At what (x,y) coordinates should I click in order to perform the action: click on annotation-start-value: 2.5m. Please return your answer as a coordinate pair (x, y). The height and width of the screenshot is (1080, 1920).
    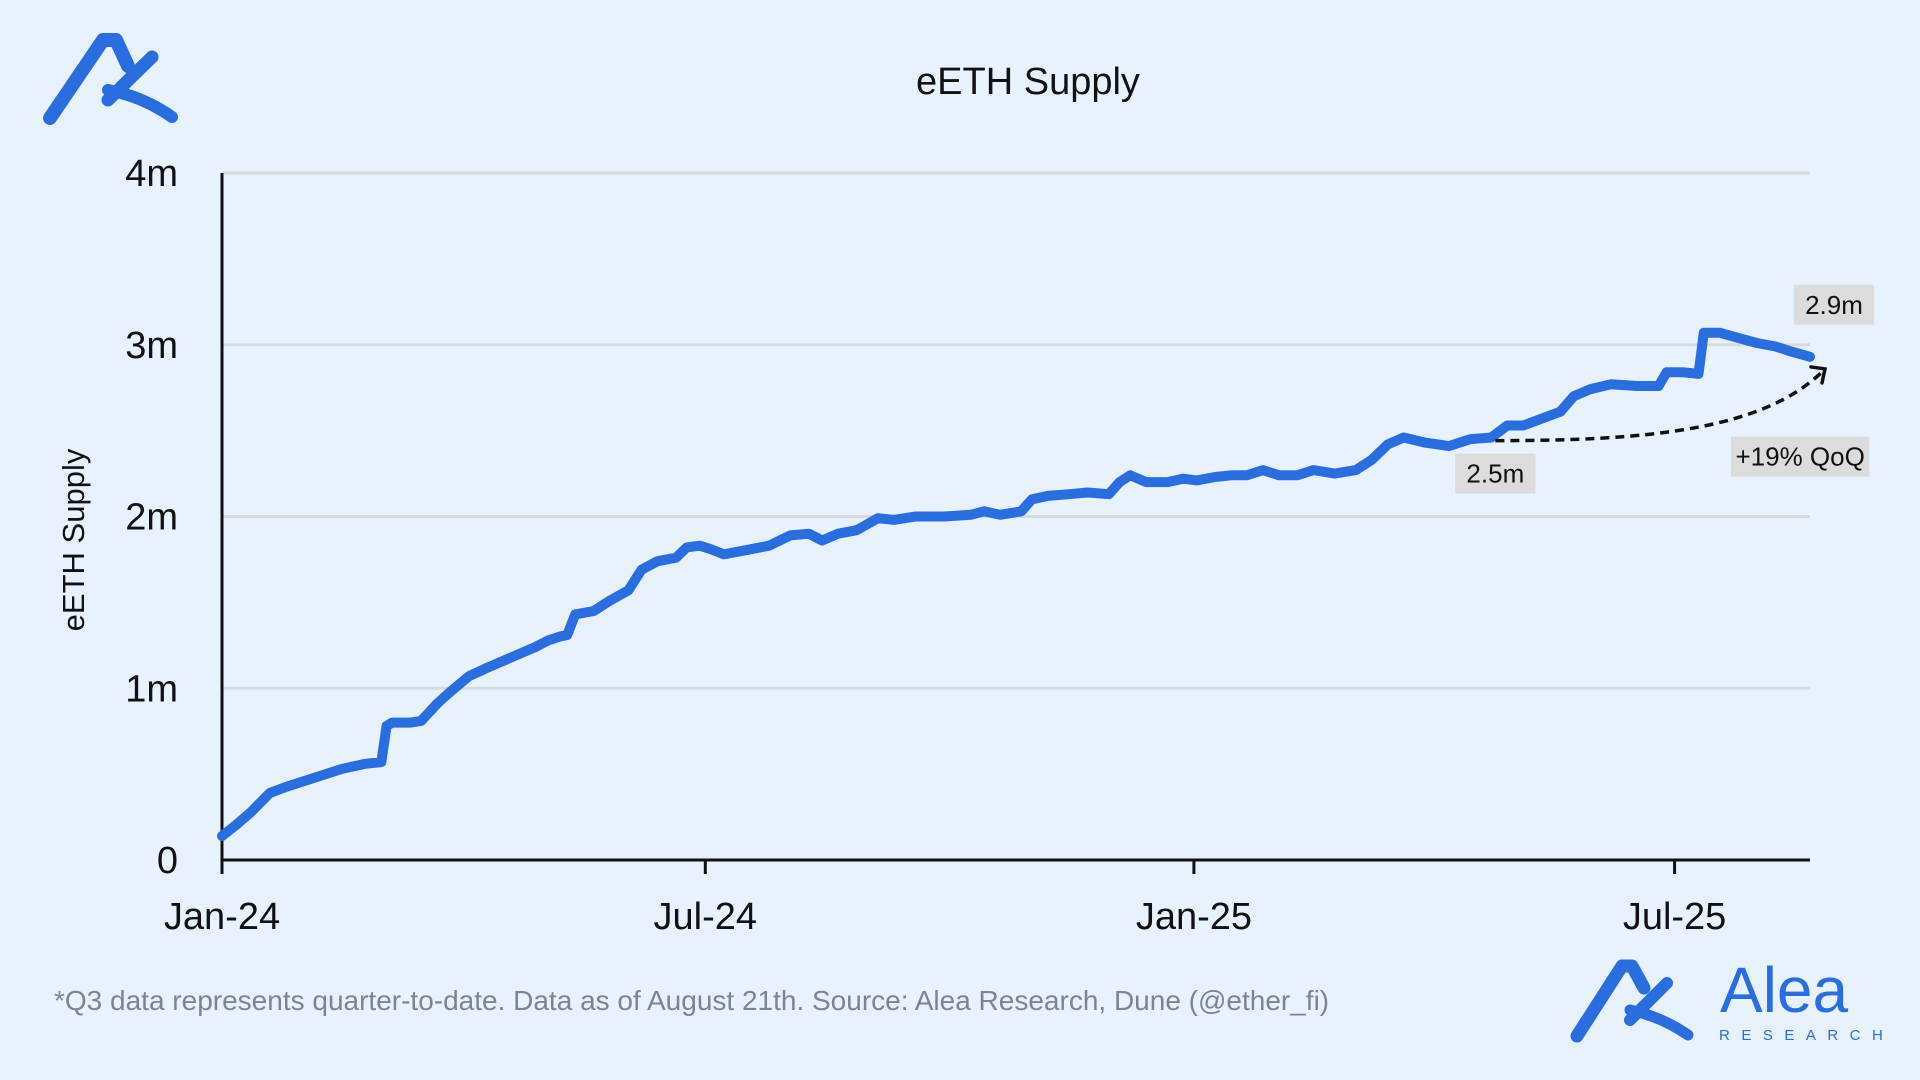
    Looking at the image, I should click on (1495, 473).